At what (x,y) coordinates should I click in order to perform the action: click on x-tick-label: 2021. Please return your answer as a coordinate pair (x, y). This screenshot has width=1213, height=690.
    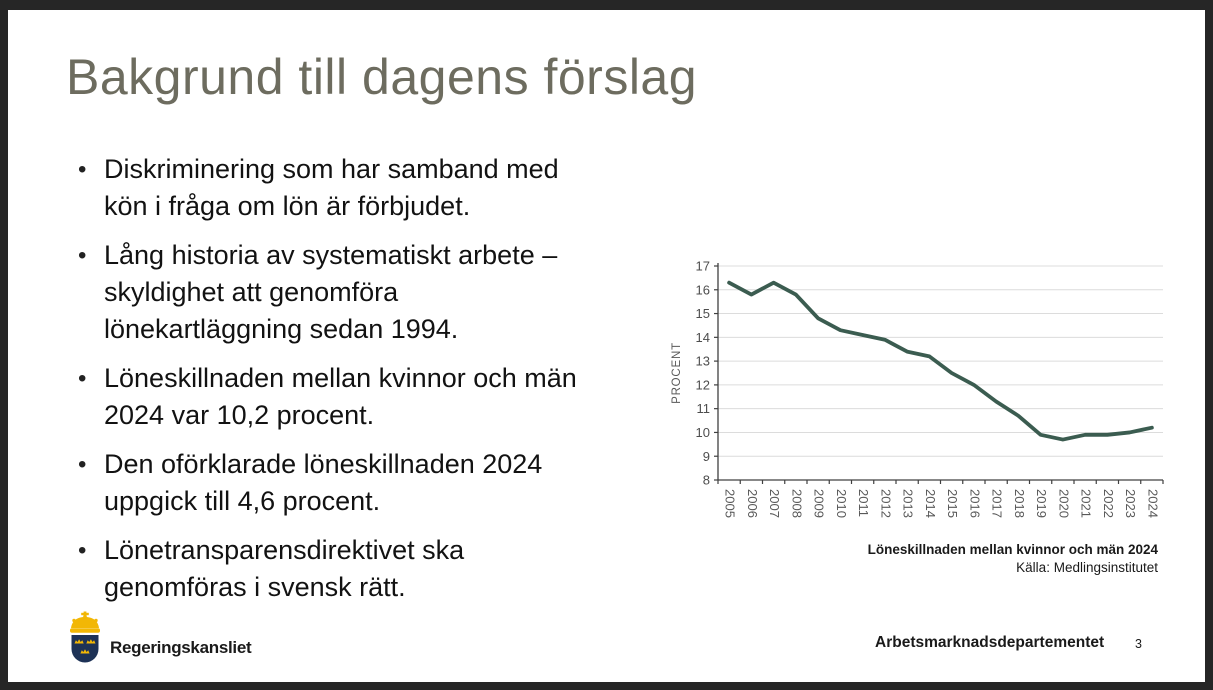
    Looking at the image, I should click on (1086, 503).